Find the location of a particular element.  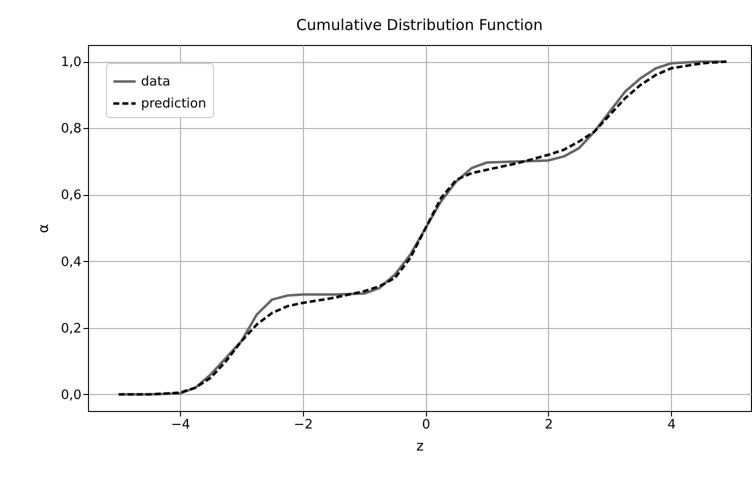

y-tick-label: 1,0 is located at coordinates (71, 62).